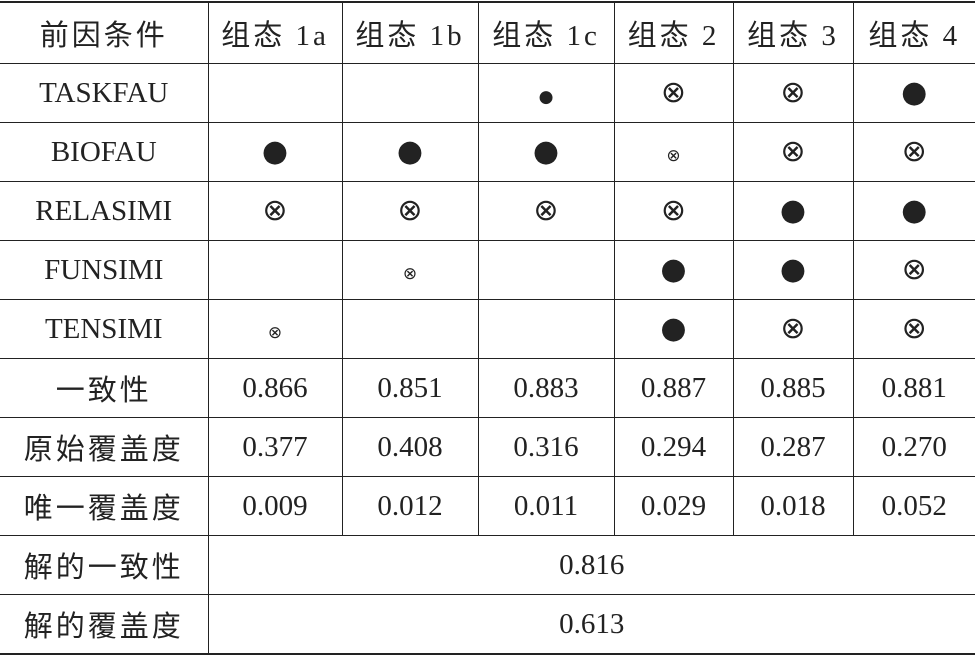 The image size is (980, 663). I want to click on condition-row: TASKFAU ● ⊗ ⊗ ●, so click(487, 93).